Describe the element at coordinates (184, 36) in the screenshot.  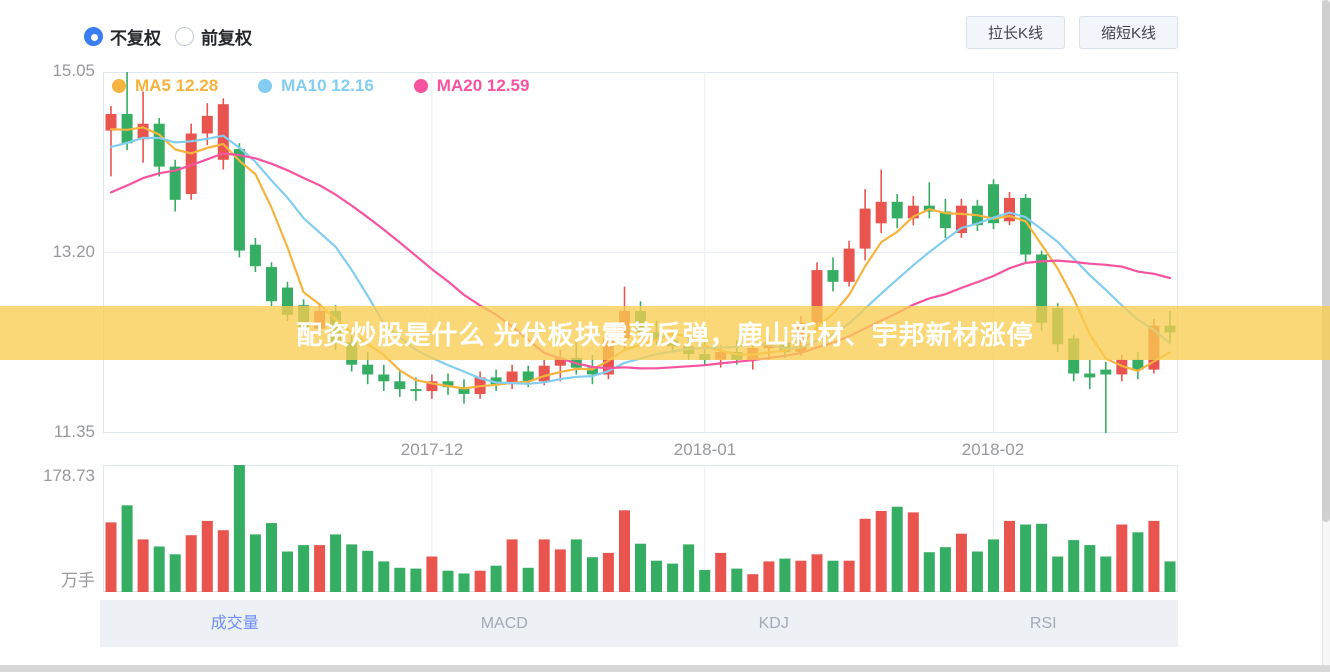
I see `radio-unchecked-icon` at that location.